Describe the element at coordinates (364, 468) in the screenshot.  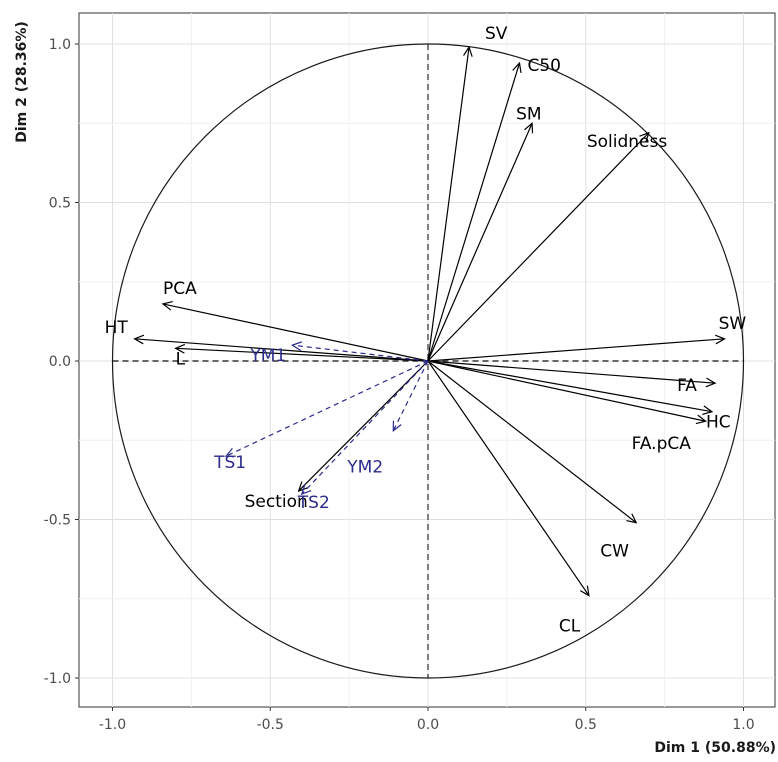
I see `label-ym2: YM2` at that location.